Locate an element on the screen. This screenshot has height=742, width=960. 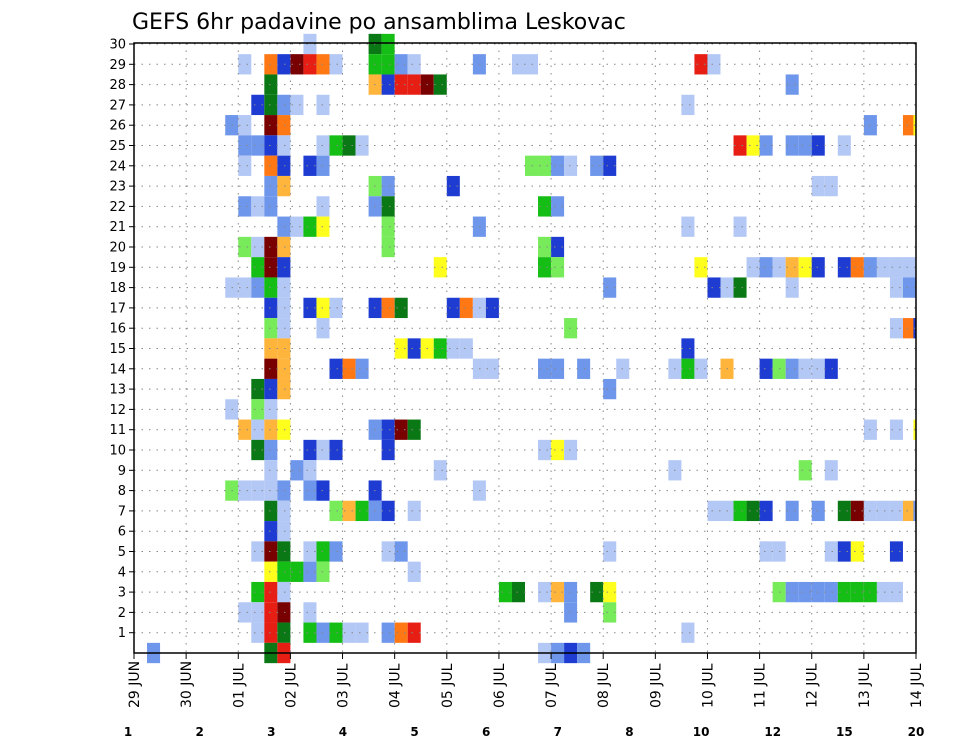
y-tick-label: 12 is located at coordinates (117, 410).